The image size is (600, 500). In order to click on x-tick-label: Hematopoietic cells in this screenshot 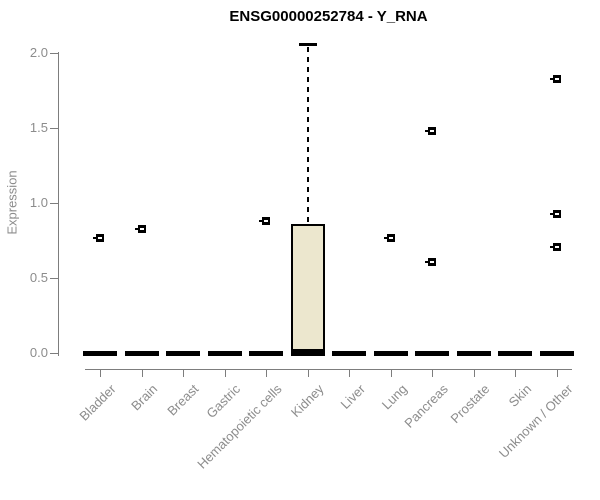, I will do `click(239, 426)`.